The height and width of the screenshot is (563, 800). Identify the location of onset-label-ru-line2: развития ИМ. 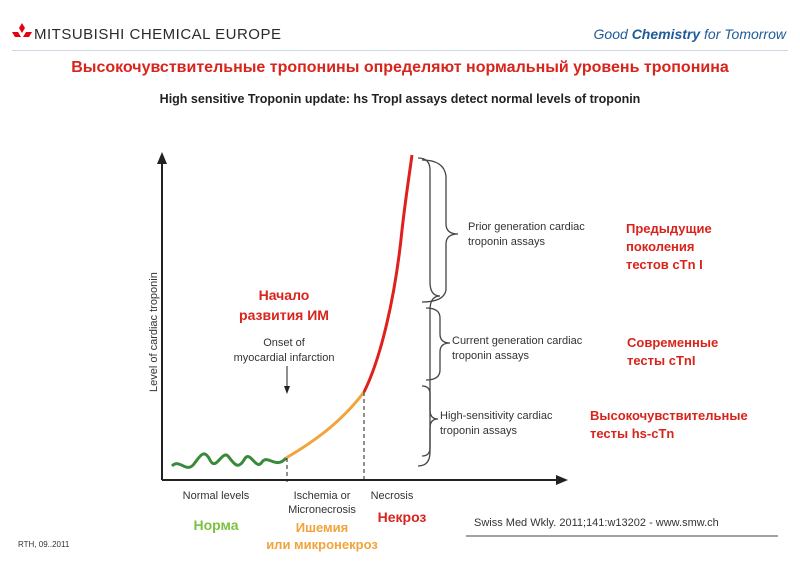
(284, 315).